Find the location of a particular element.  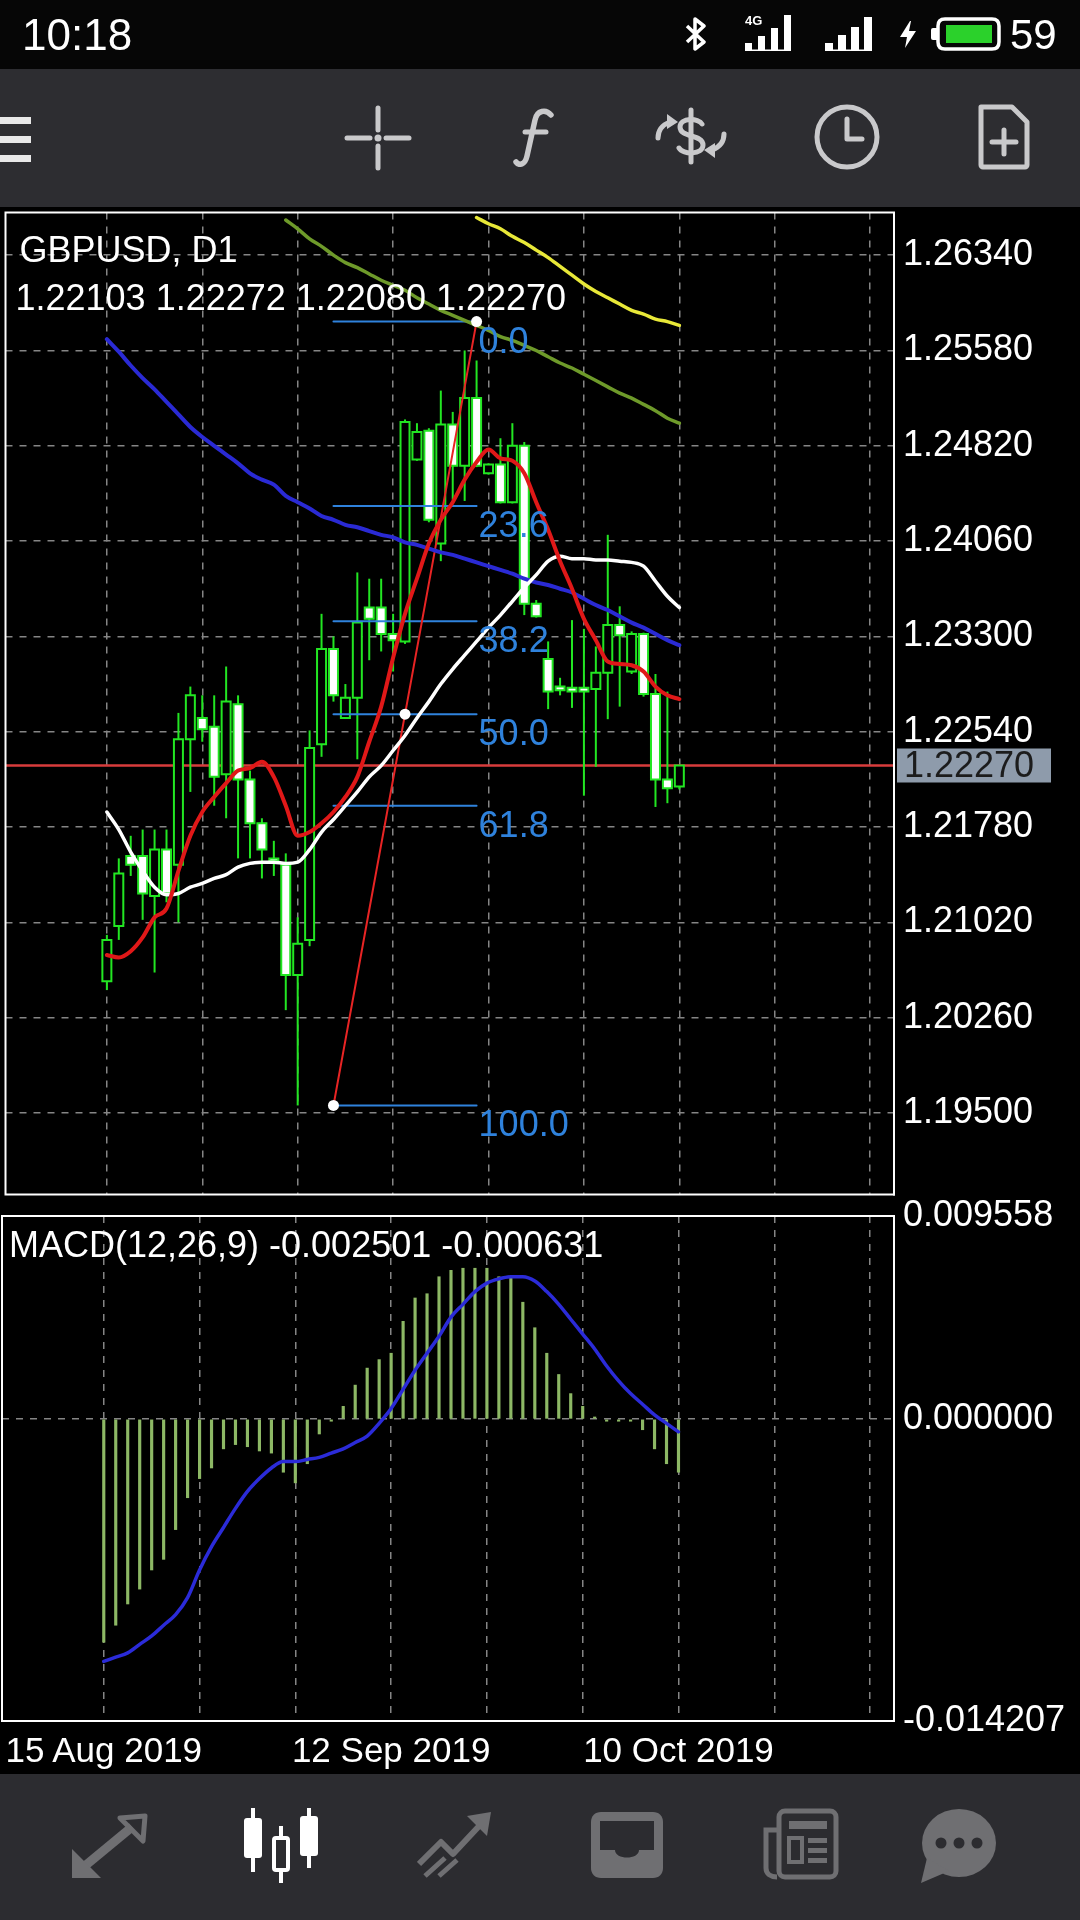

y-tick-label: 0.000000 is located at coordinates (978, 1417).